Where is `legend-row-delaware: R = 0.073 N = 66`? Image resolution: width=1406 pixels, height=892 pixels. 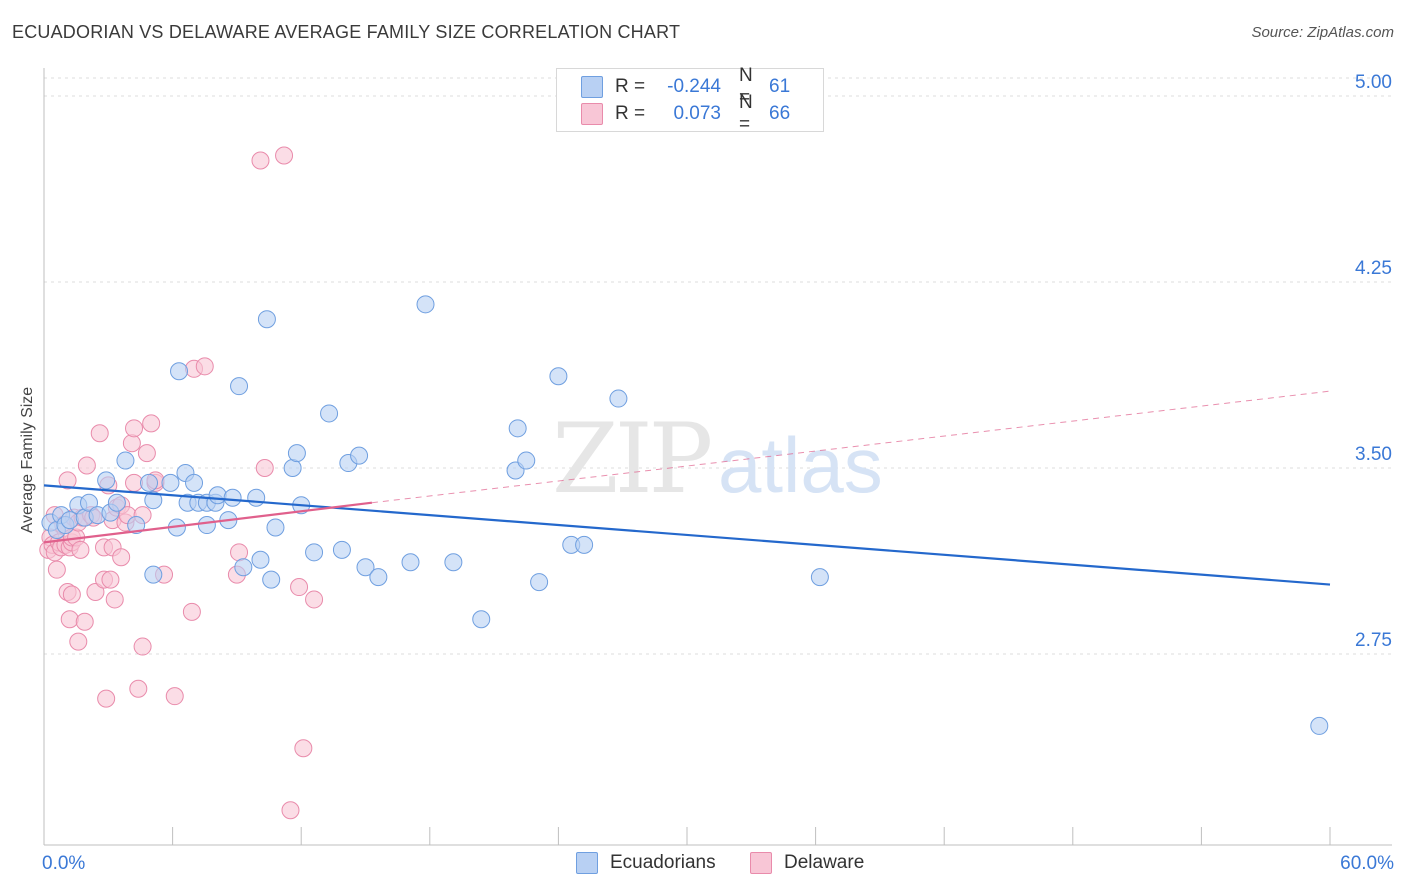 legend-row-delaware: R = 0.073 N = 66 is located at coordinates (695, 113).